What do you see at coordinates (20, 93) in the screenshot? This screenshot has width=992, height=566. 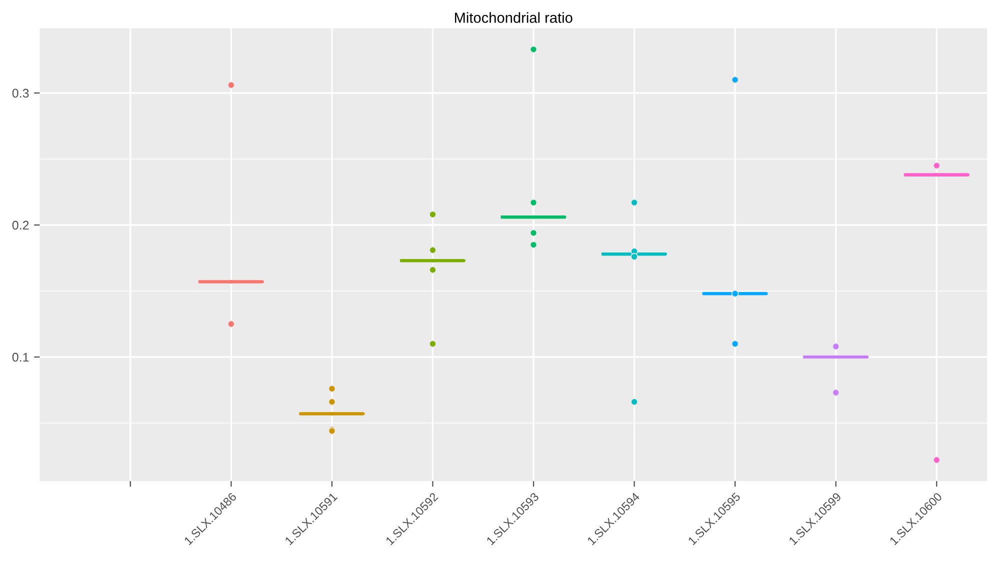 I see `y-tick-label: 0.3` at bounding box center [20, 93].